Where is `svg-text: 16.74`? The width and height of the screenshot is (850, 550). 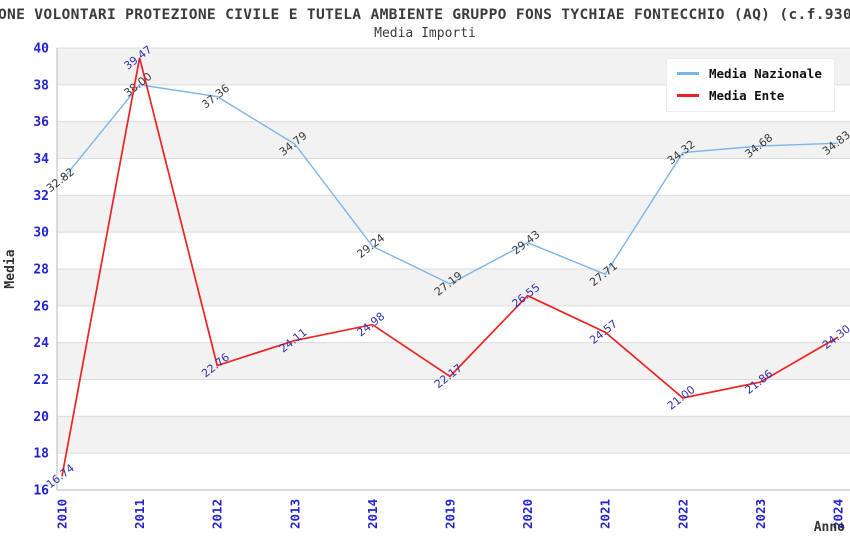
svg-text: 16.74 is located at coordinates (60, 476).